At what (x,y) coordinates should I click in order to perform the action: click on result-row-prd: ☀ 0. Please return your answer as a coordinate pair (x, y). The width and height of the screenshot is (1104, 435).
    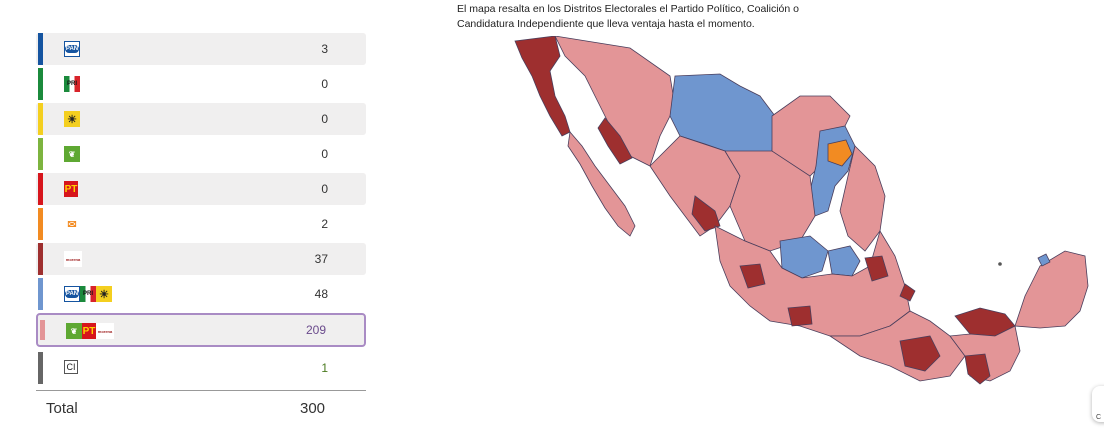
    Looking at the image, I should click on (201, 119).